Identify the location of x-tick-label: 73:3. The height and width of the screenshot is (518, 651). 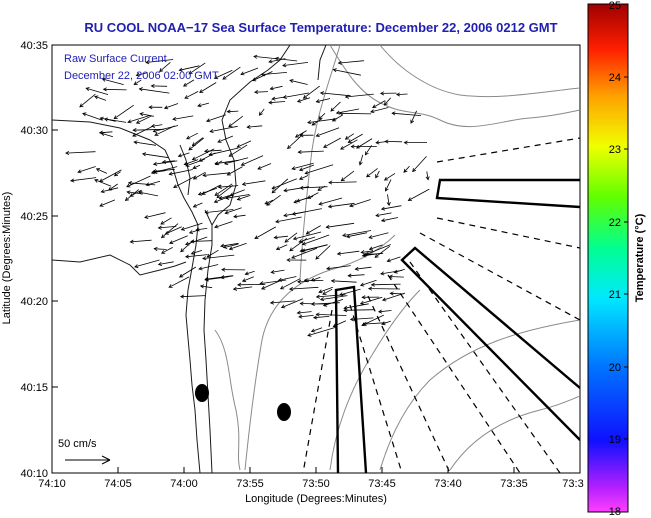
(572, 484).